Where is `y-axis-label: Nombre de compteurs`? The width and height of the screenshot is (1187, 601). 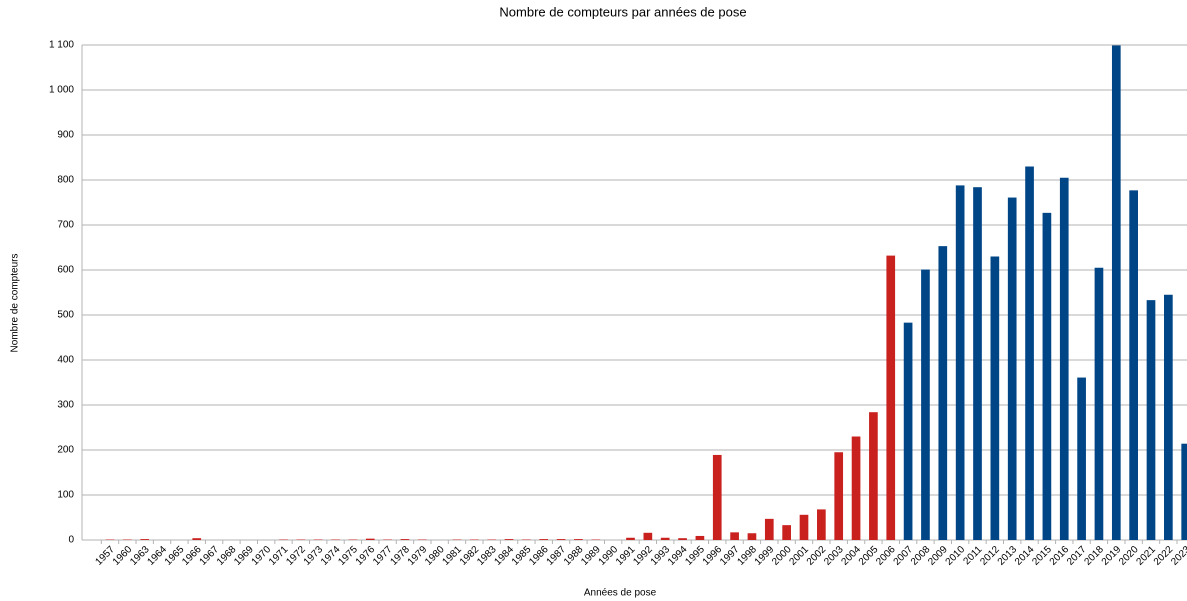 y-axis-label: Nombre de compteurs is located at coordinates (15, 303).